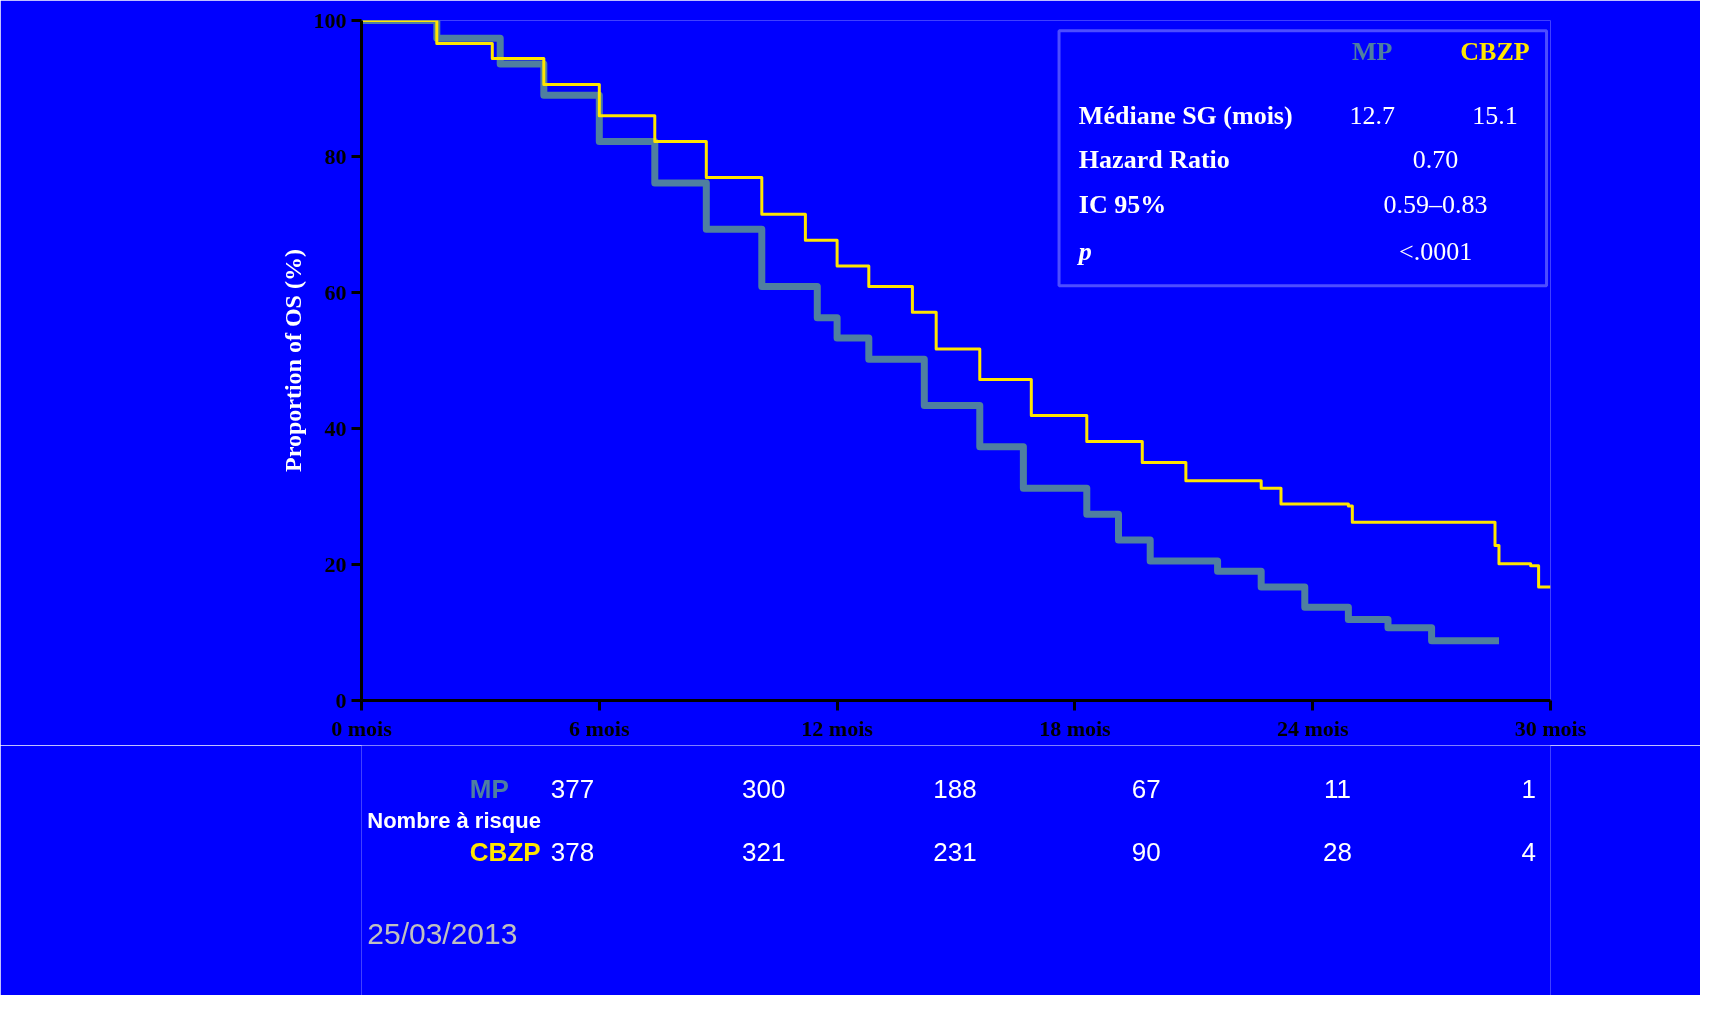 This screenshot has height=1011, width=1711. What do you see at coordinates (292, 360) in the screenshot?
I see `y-axis-title: Proportion of OS (%)` at bounding box center [292, 360].